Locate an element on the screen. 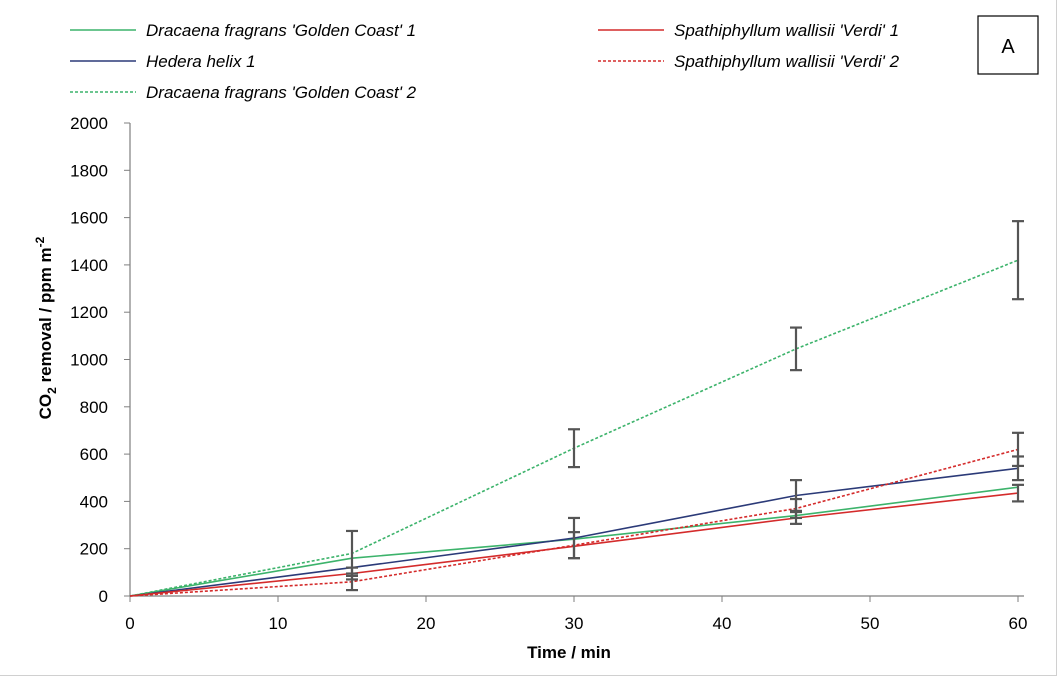  panel-label-box: A is located at coordinates (1008, 45).